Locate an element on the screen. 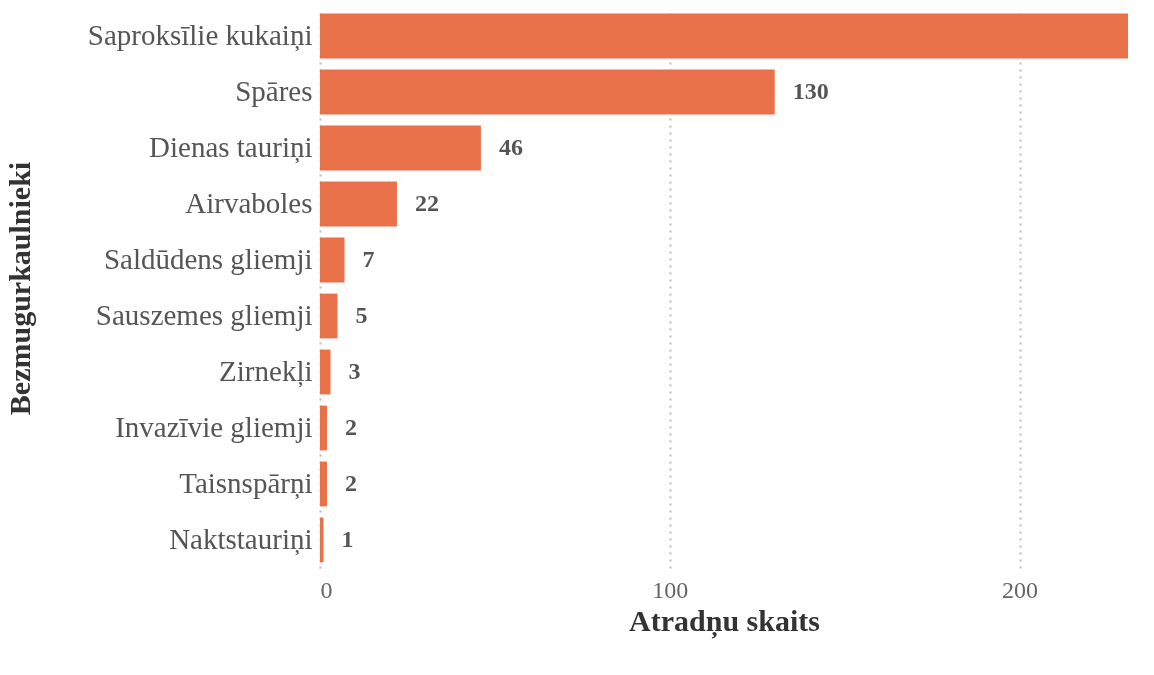 This screenshot has width=1154, height=675. data-label: 1 is located at coordinates (347, 539).